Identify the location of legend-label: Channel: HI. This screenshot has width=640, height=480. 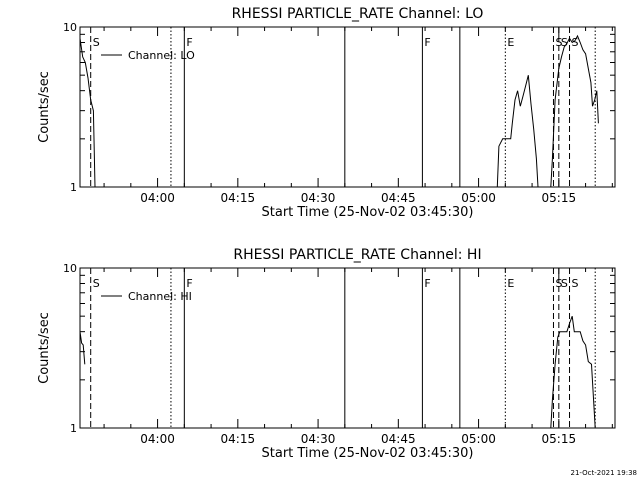
(160, 296).